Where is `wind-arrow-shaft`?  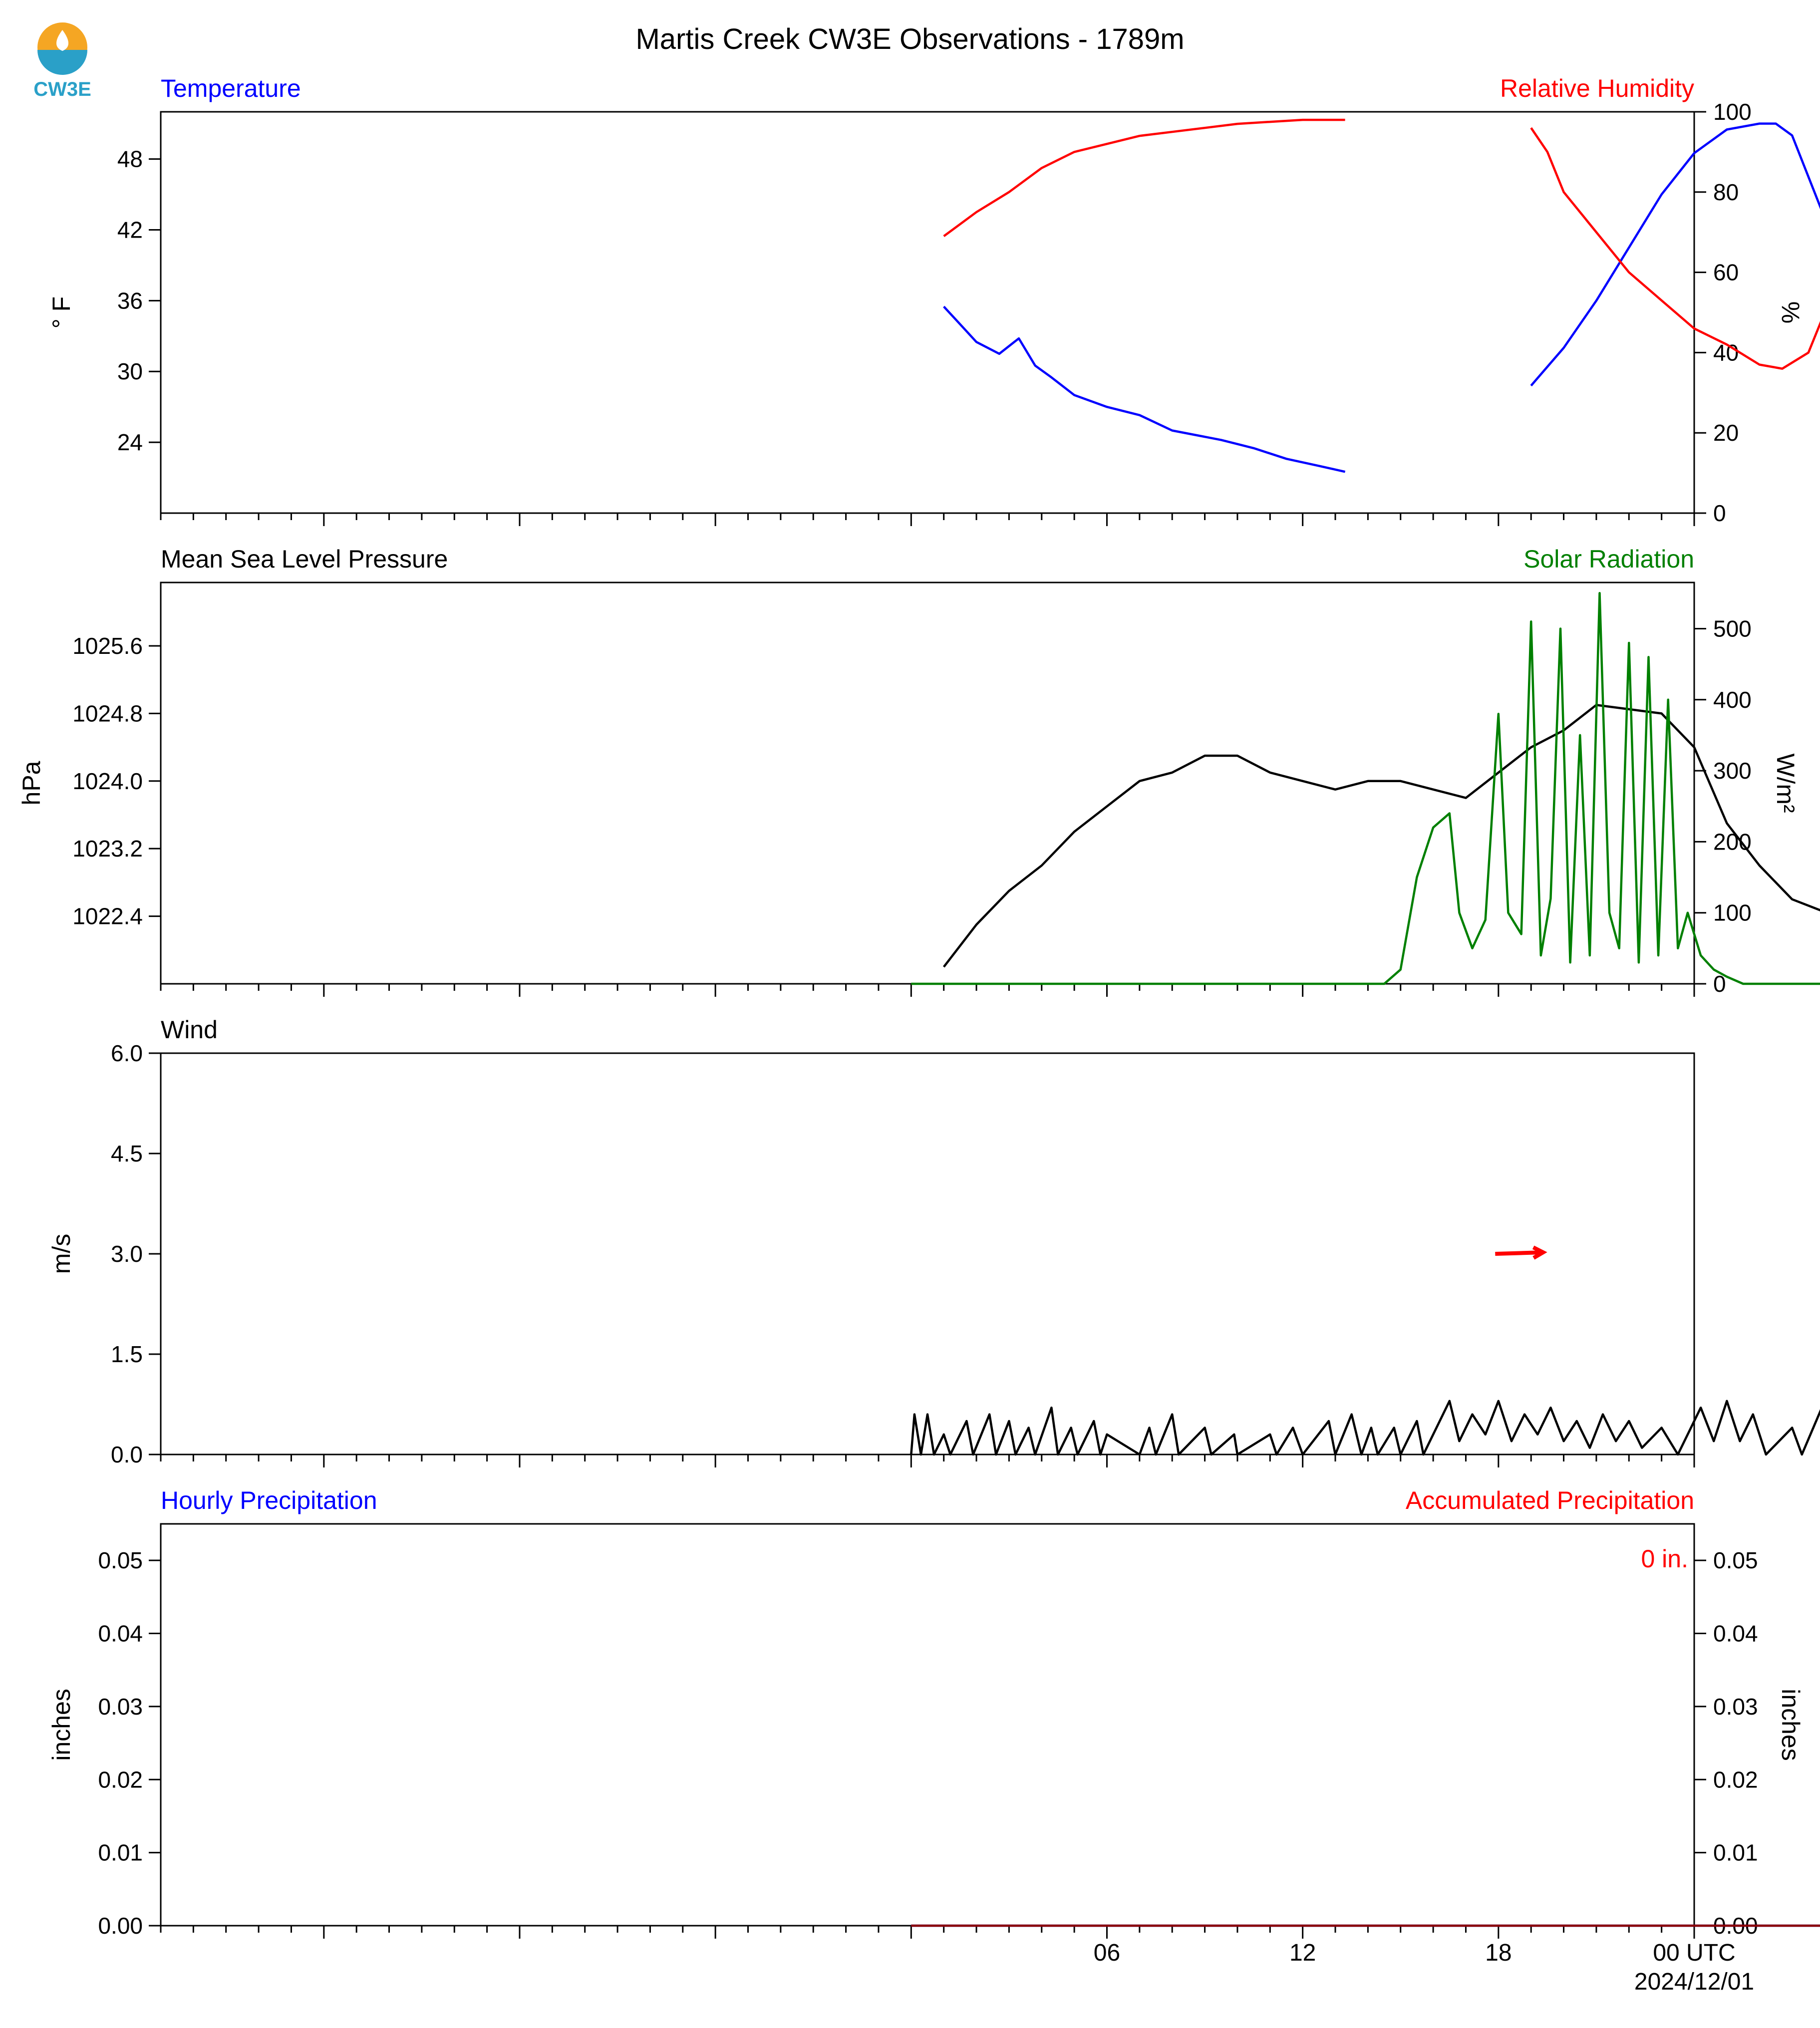 wind-arrow-shaft is located at coordinates (1519, 1253).